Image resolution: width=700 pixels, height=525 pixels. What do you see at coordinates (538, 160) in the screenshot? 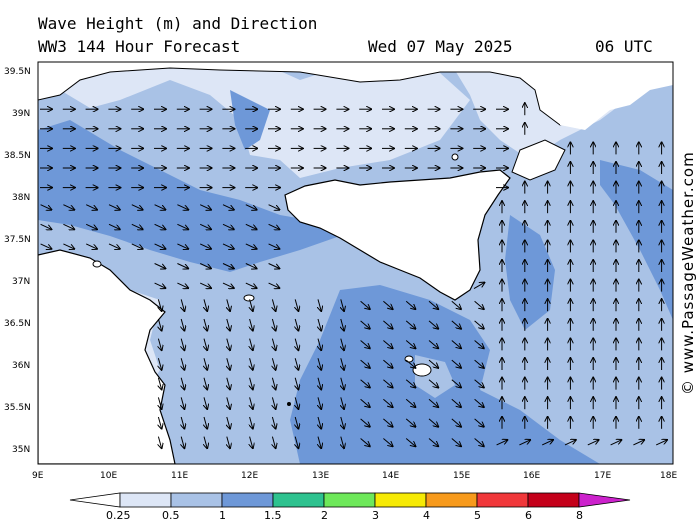
I see `land-calabria-tip` at bounding box center [538, 160].